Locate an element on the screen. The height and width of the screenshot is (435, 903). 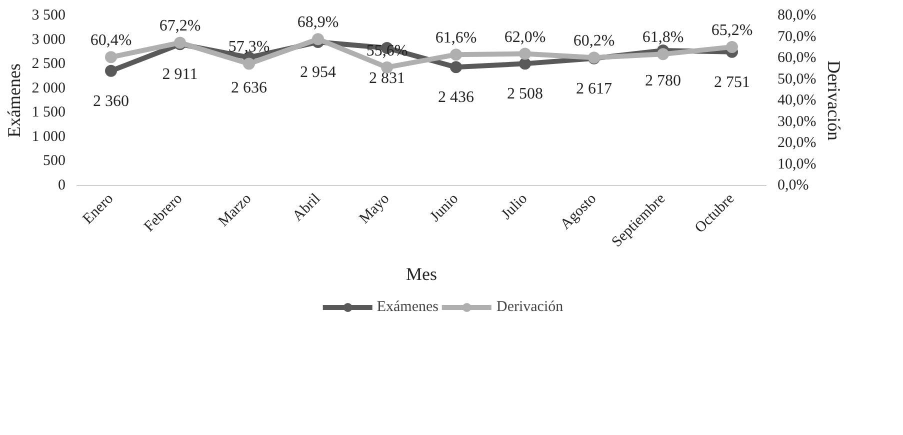
y2-tick-label: 0,0% is located at coordinates (793, 186).